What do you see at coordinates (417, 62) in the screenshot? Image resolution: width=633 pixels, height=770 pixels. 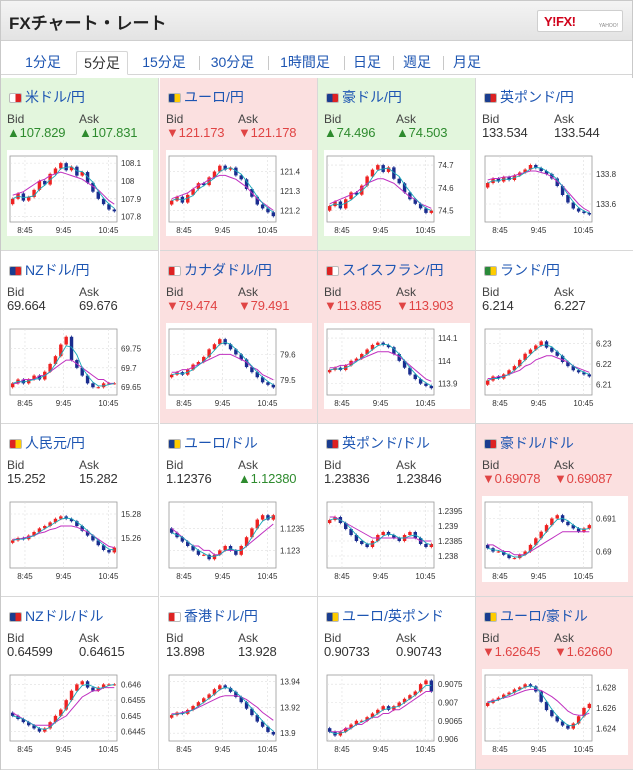 I see `tab-7: 週足` at bounding box center [417, 62].